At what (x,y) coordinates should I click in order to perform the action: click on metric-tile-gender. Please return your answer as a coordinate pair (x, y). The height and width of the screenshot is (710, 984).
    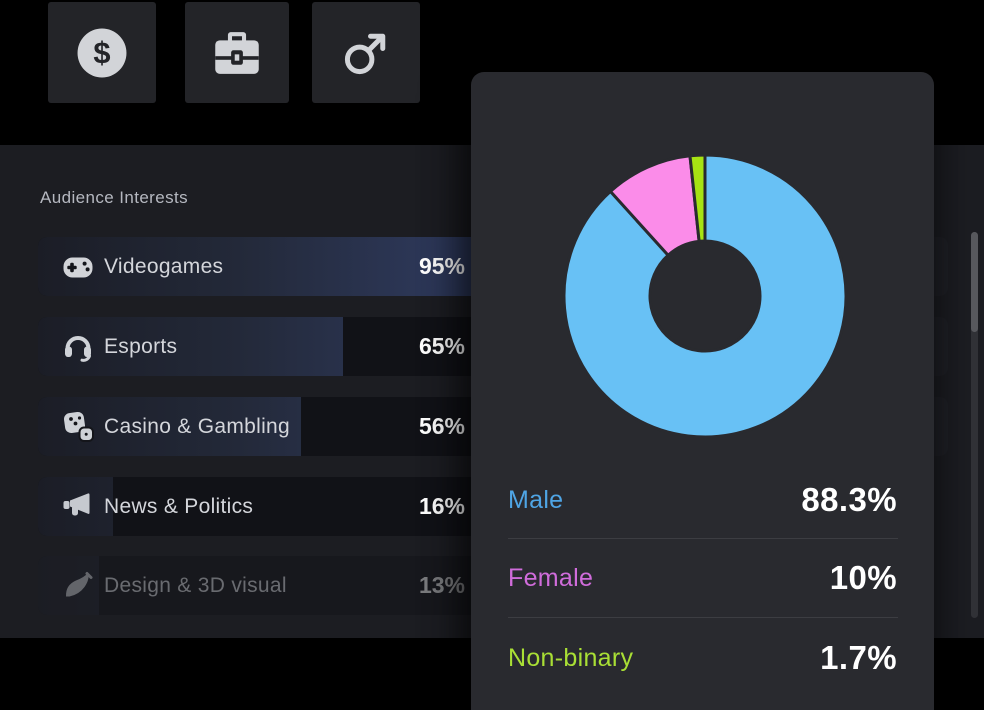
    Looking at the image, I should click on (366, 52).